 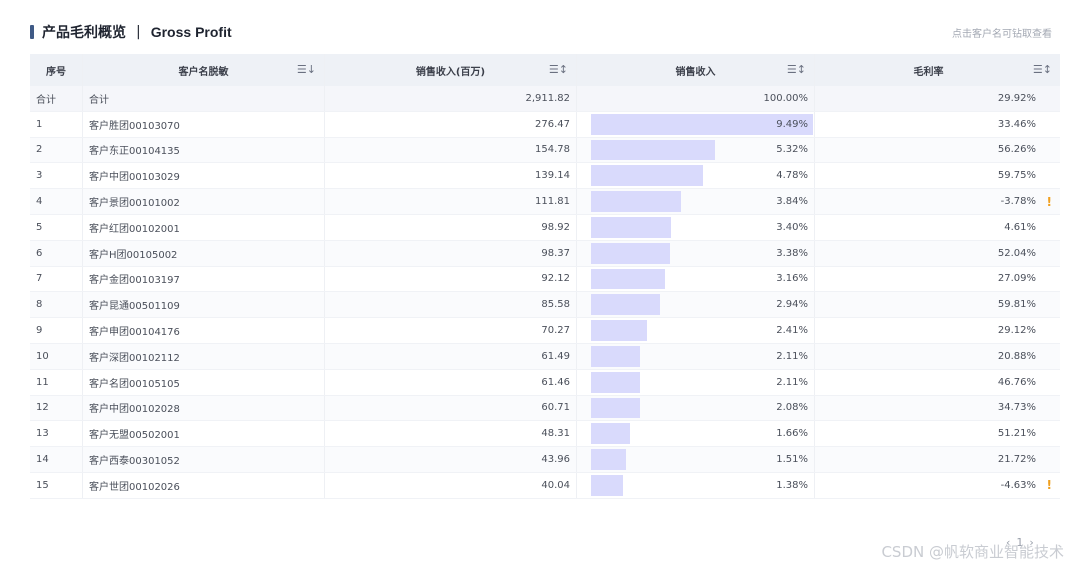 What do you see at coordinates (1020, 227) in the screenshot?
I see `margin-value: 4.61%` at bounding box center [1020, 227].